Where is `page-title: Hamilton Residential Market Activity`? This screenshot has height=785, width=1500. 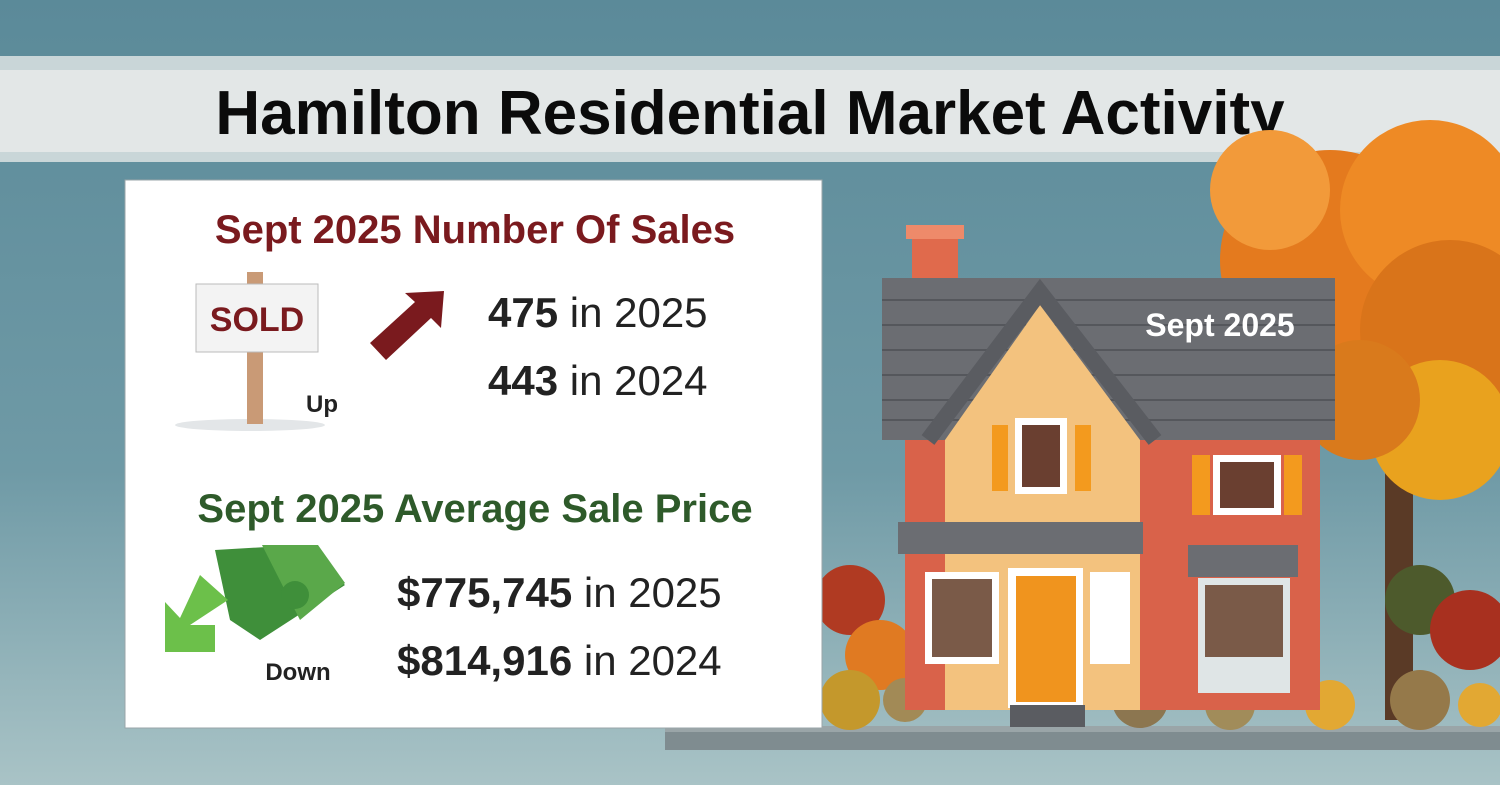 page-title: Hamilton Residential Market Activity is located at coordinates (750, 113).